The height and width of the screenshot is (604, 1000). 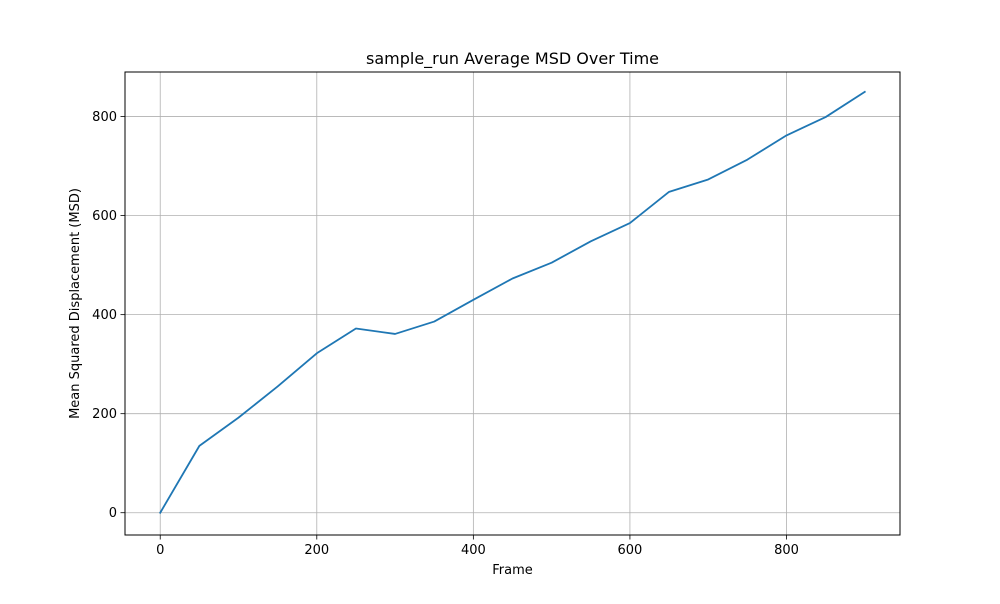 What do you see at coordinates (113, 513) in the screenshot?
I see `y-tick-label: 0` at bounding box center [113, 513].